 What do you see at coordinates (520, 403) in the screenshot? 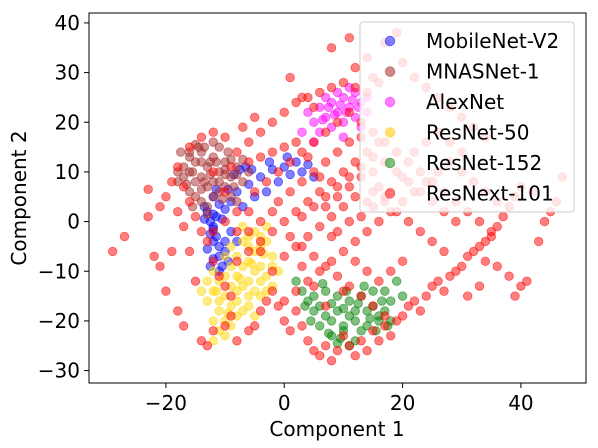
I see `x-tick-label: 40` at bounding box center [520, 403].